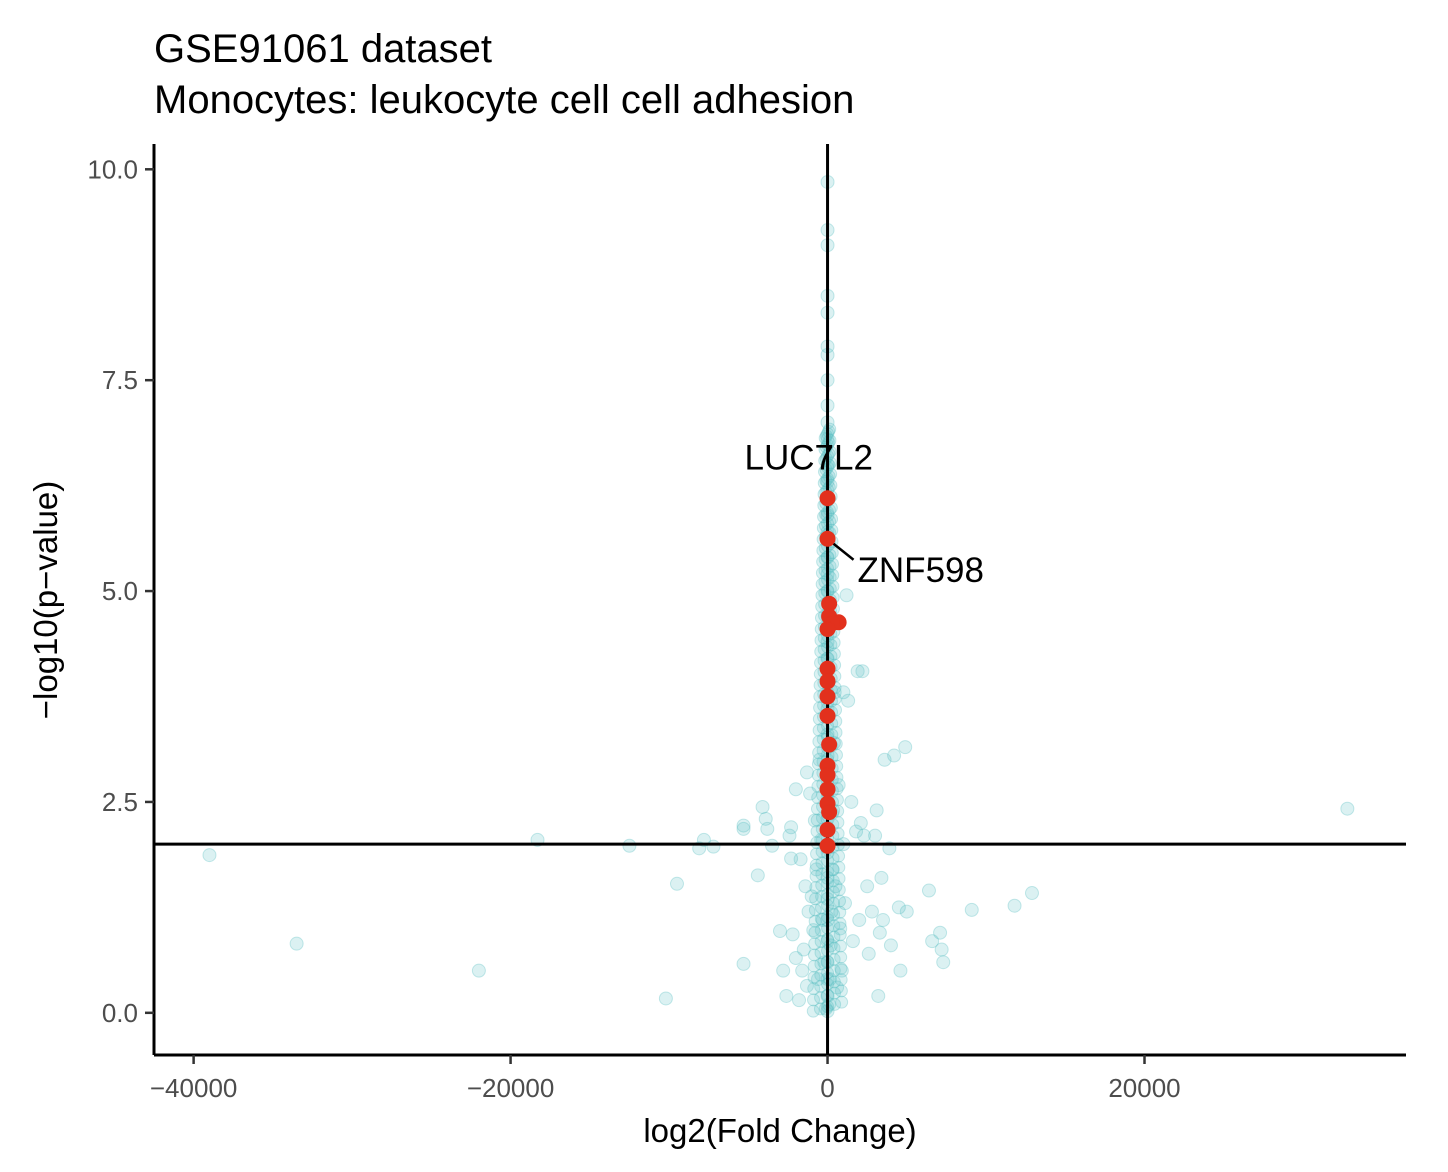 The width and height of the screenshot is (1448, 1172). Describe the element at coordinates (193, 1088) in the screenshot. I see `x-tick-label: −40000` at that location.